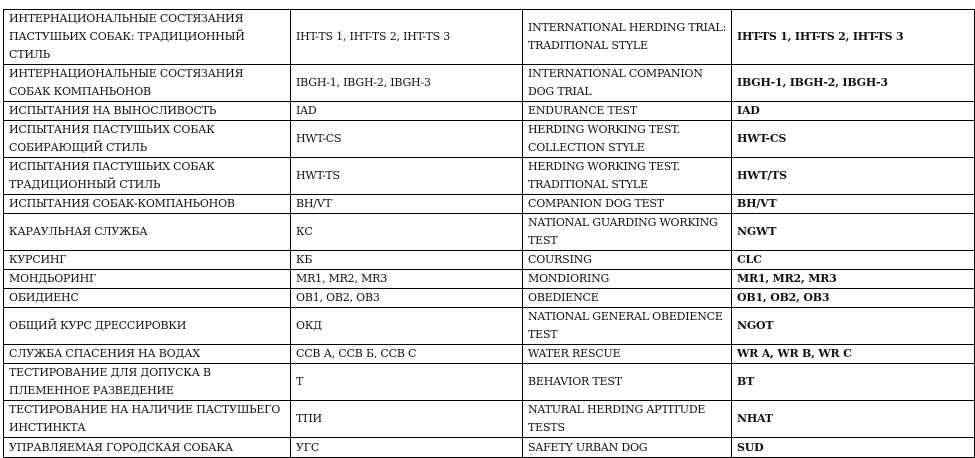 The height and width of the screenshot is (458, 975). What do you see at coordinates (853, 176) in the screenshot?
I see `english-code-cell: HWT/TS` at bounding box center [853, 176].